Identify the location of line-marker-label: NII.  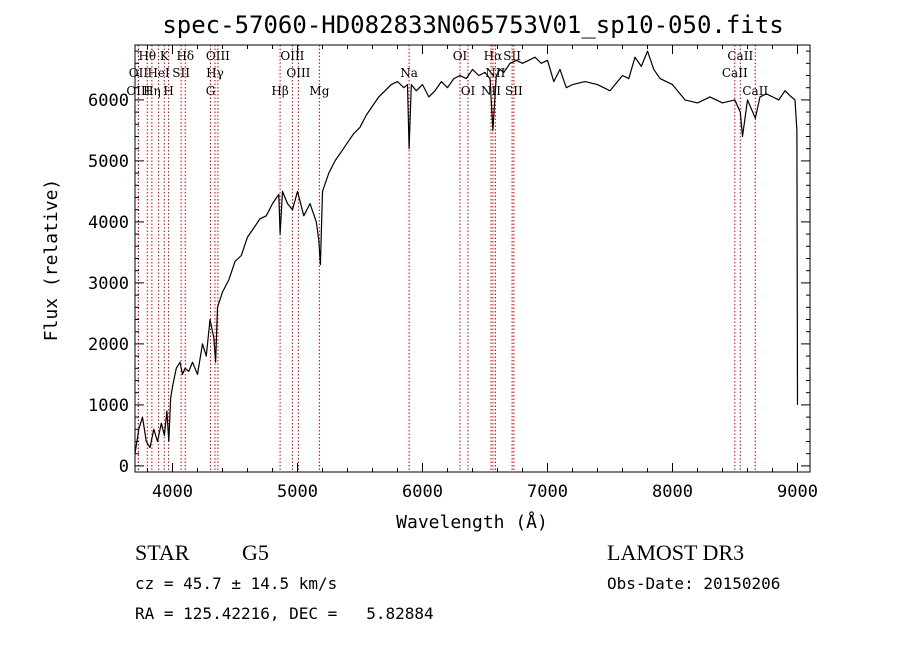
(495, 73).